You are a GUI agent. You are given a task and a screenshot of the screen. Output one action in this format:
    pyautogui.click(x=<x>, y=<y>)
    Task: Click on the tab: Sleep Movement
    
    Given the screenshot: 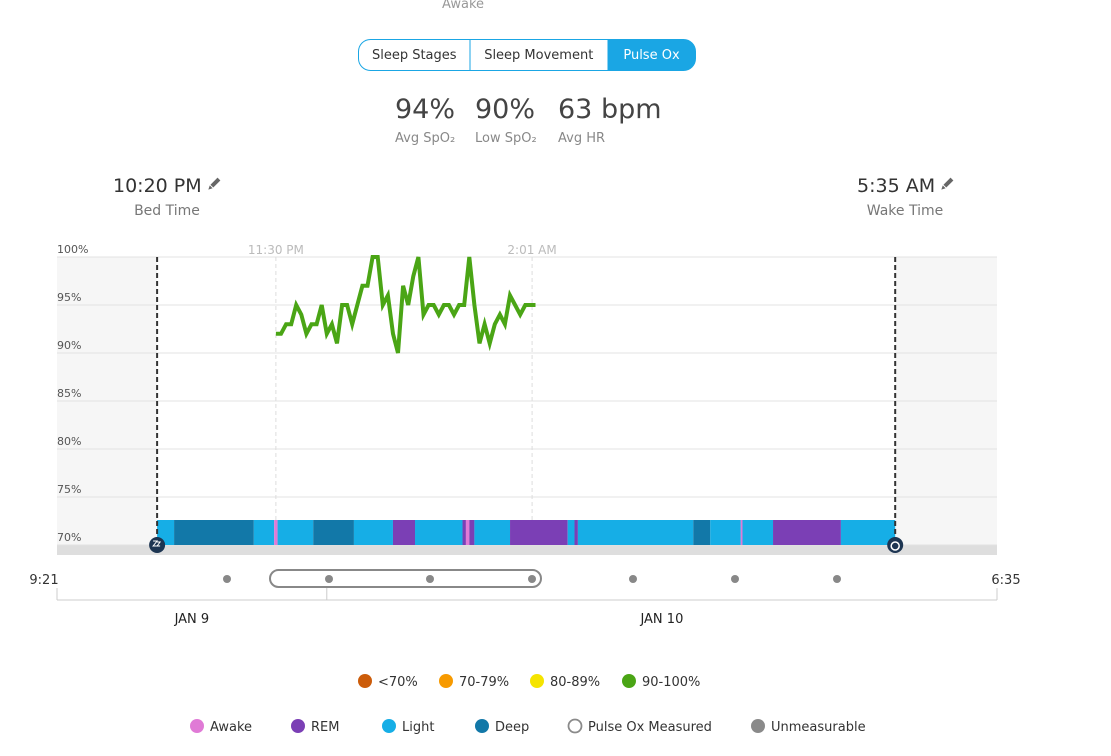 What is the action you would take?
    pyautogui.click(x=538, y=55)
    